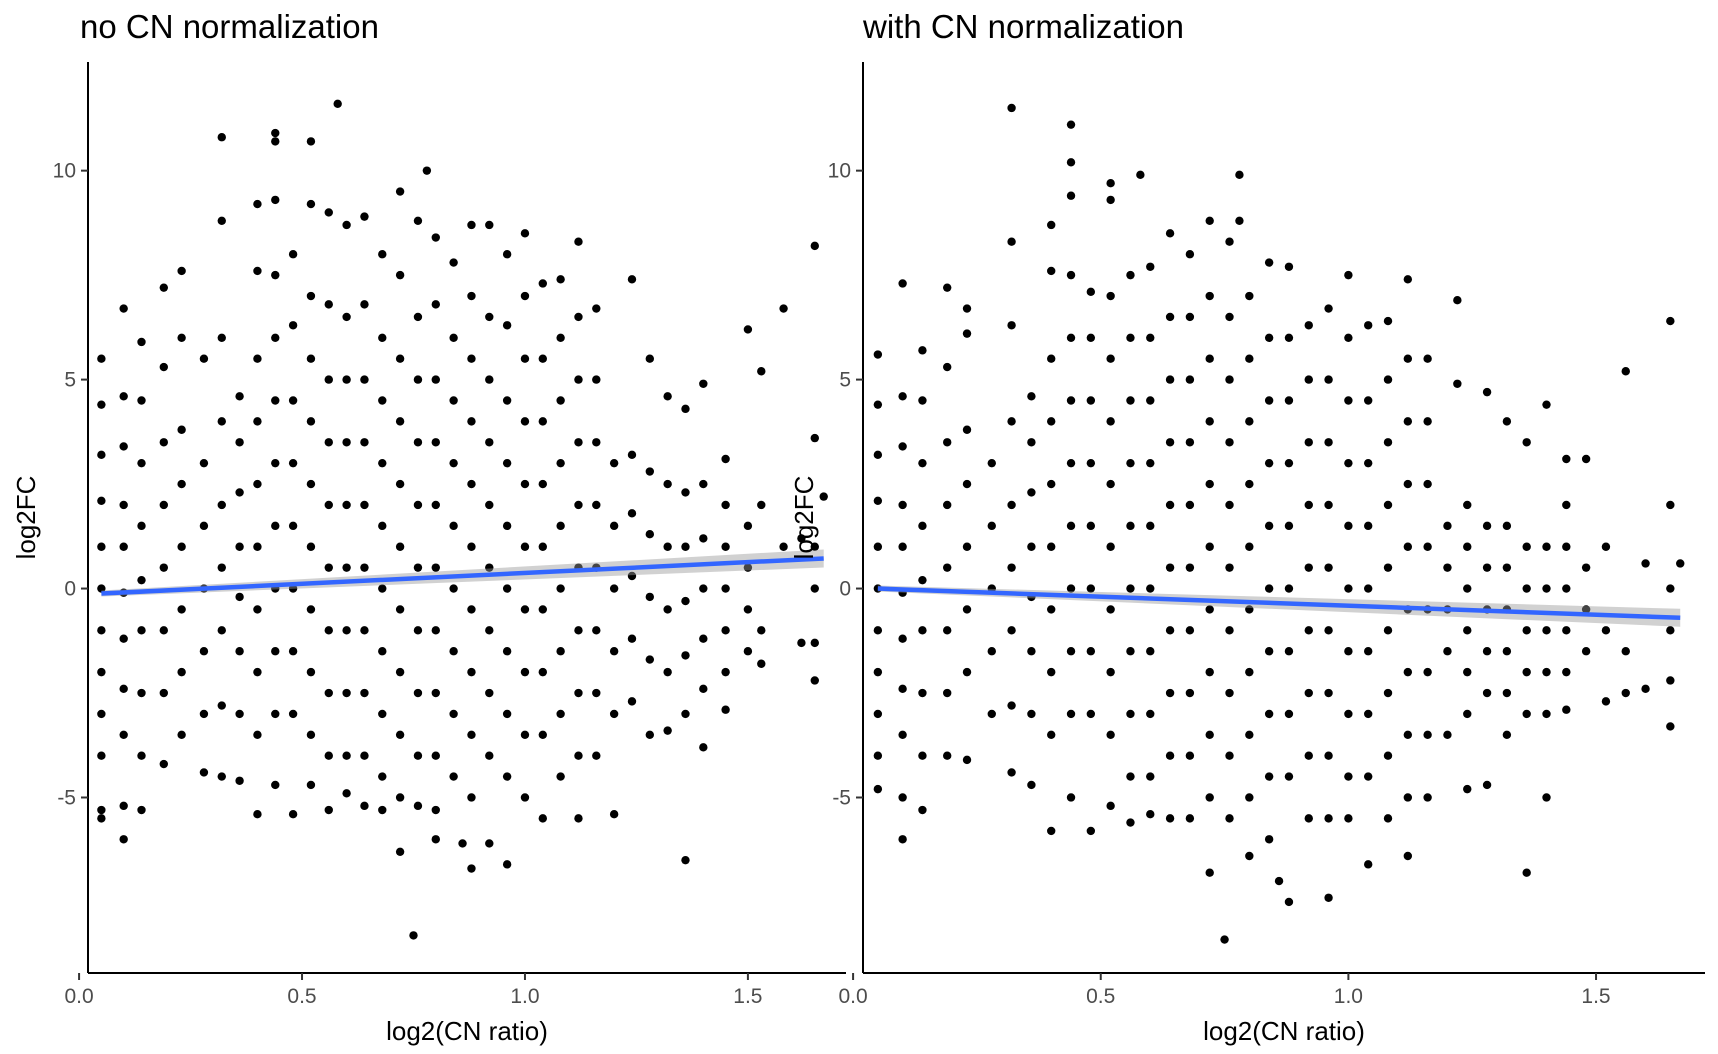  What do you see at coordinates (841, 797) in the screenshot?
I see `y-tick-label: -5` at bounding box center [841, 797].